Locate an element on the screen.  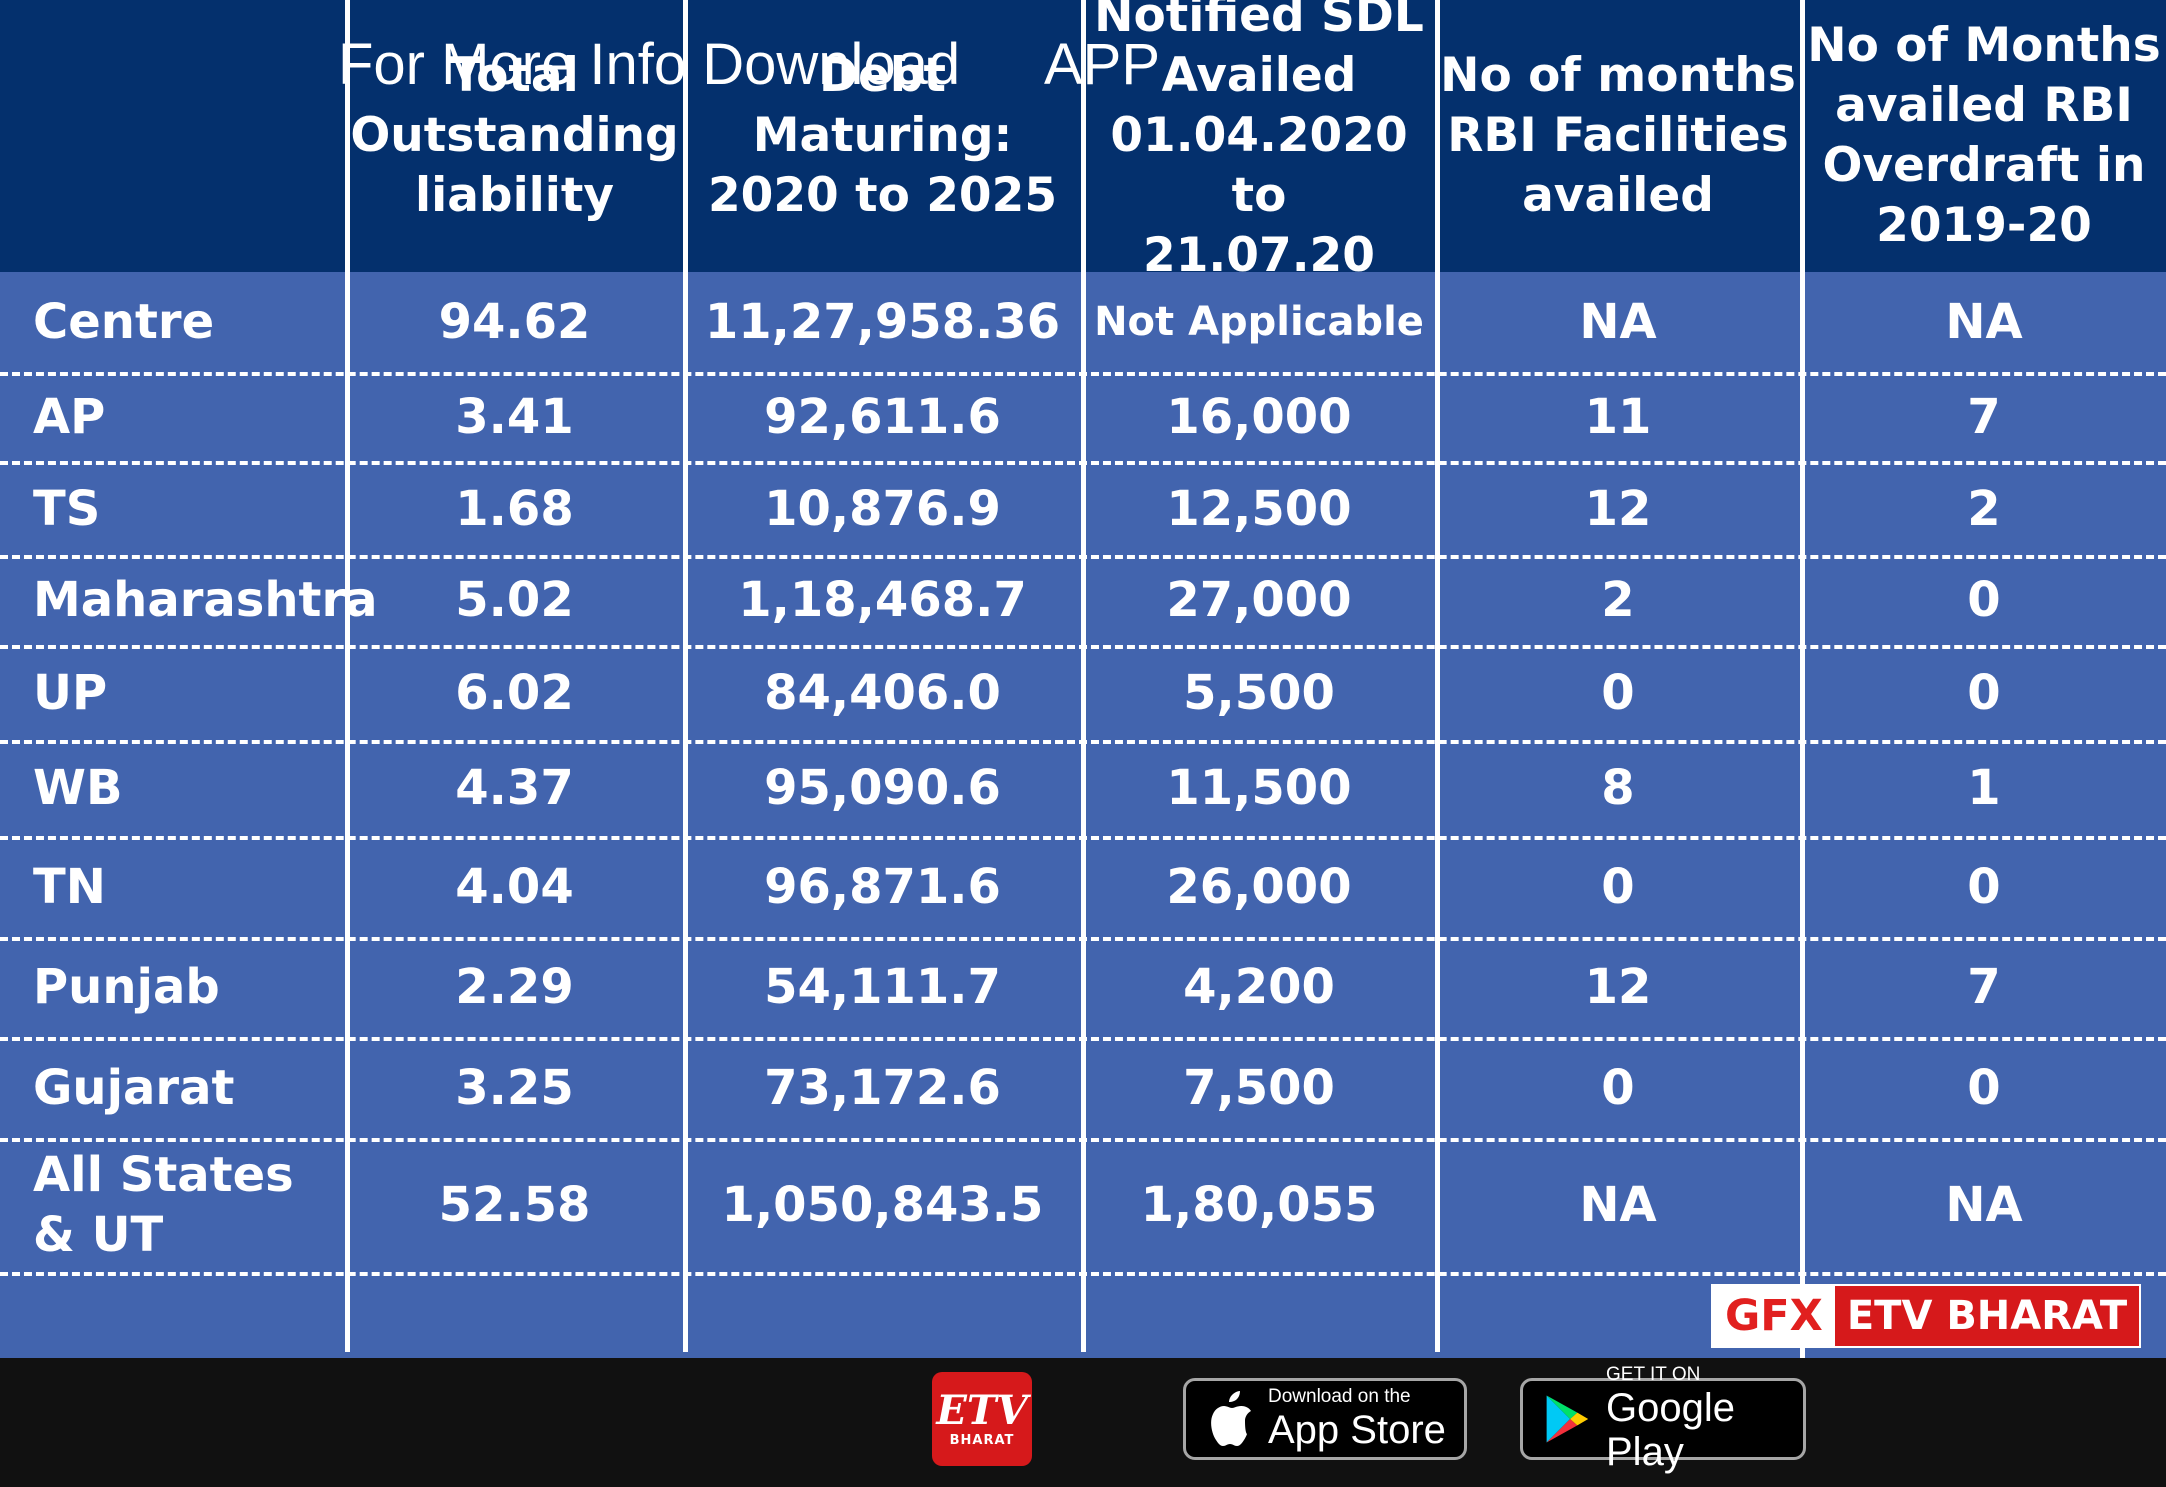
app-store-small-text: Download on the is located at coordinates (1339, 1396).